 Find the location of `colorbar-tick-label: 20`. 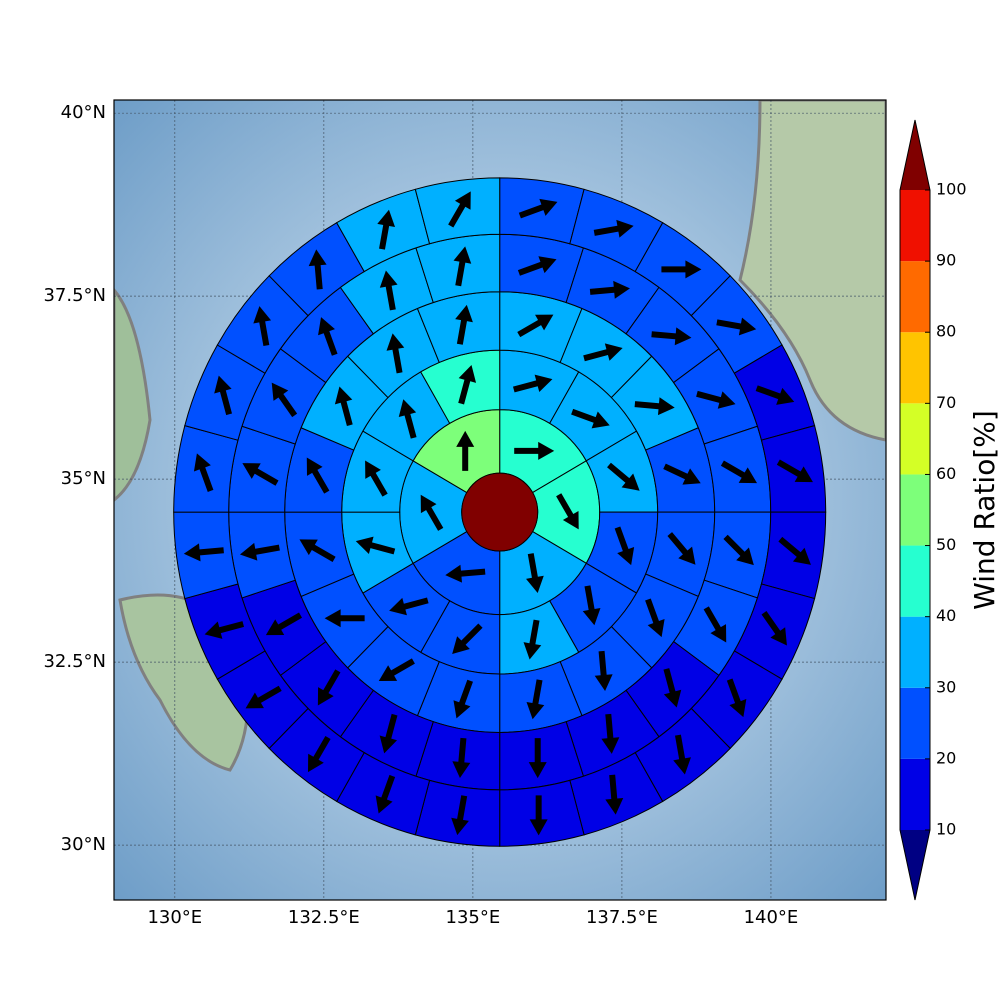

colorbar-tick-label: 20 is located at coordinates (946, 757).